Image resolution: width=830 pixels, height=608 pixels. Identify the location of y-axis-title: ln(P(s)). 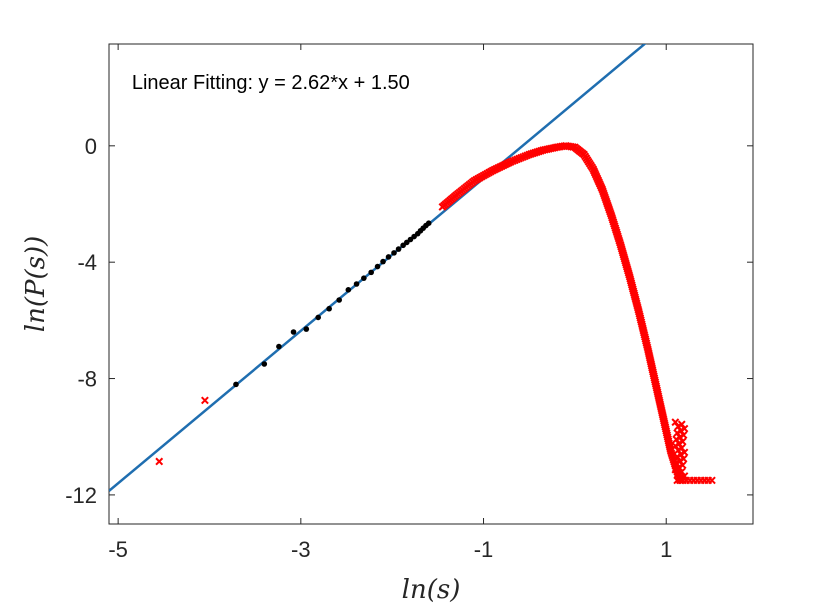
(36, 284).